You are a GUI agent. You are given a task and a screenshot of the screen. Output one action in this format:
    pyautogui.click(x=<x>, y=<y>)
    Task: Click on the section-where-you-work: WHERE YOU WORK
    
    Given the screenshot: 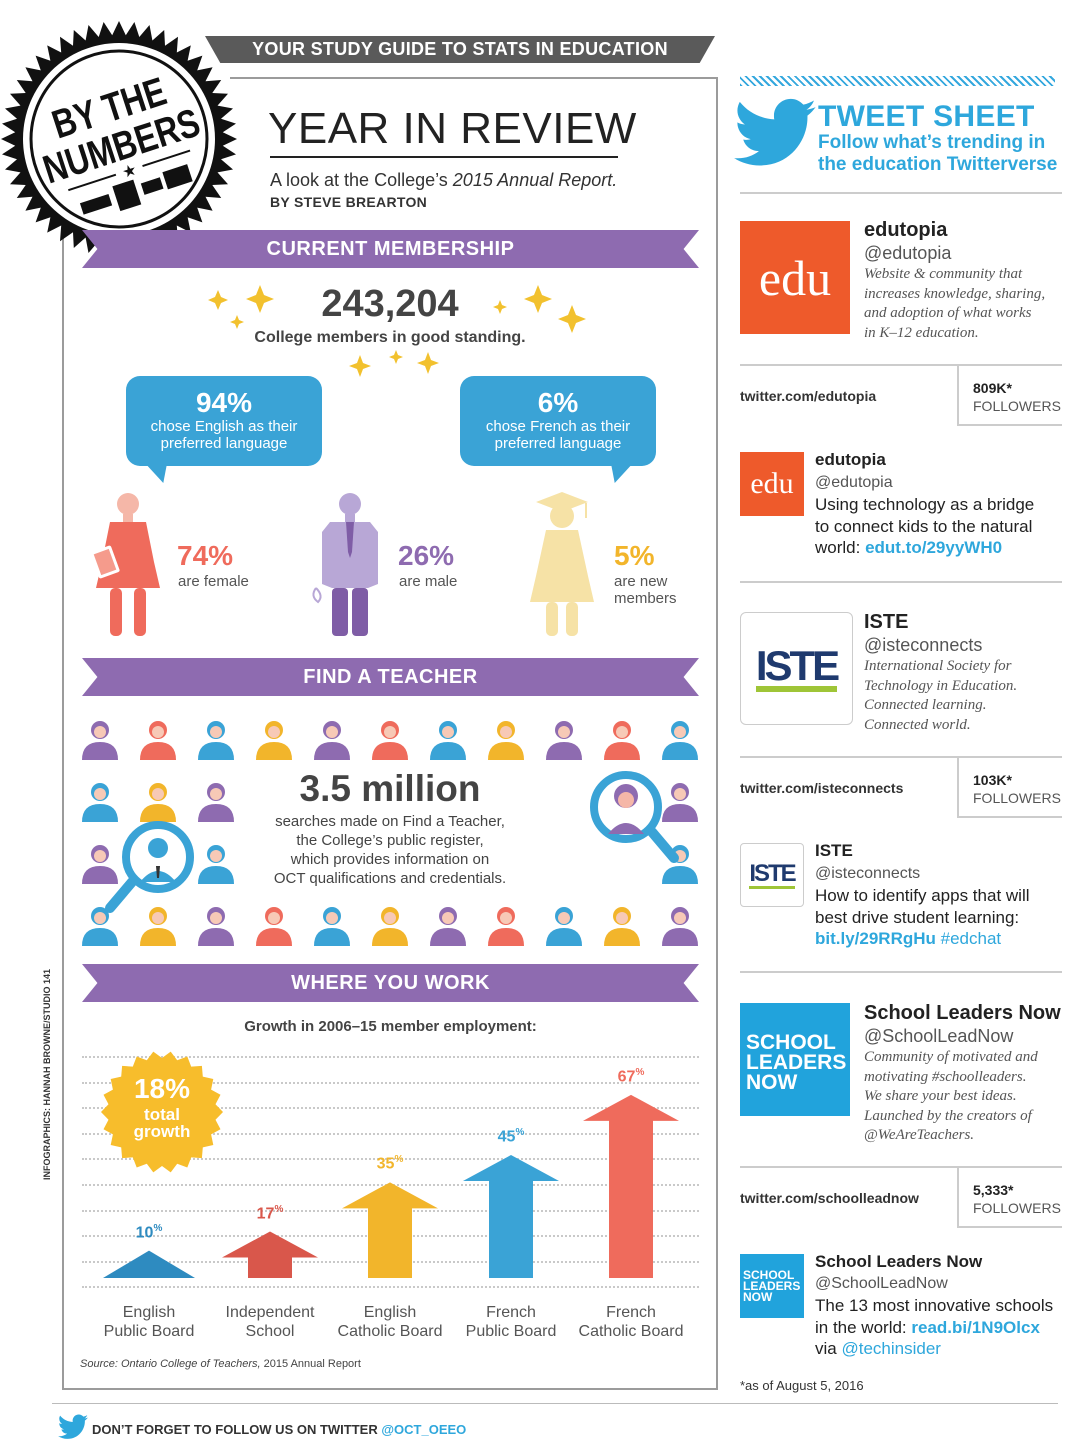 What is the action you would take?
    pyautogui.click(x=390, y=983)
    